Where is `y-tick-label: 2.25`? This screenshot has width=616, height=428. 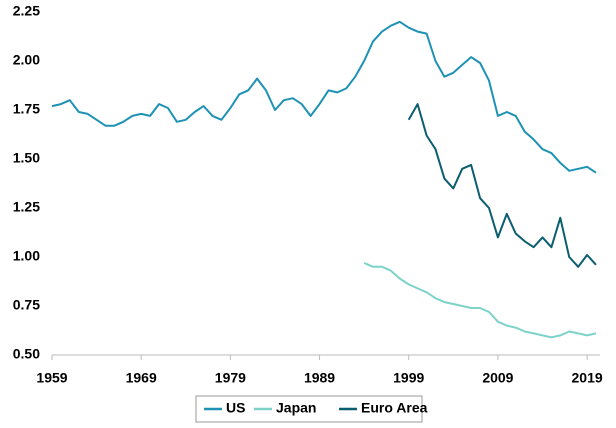 y-tick-label: 2.25 is located at coordinates (26, 11).